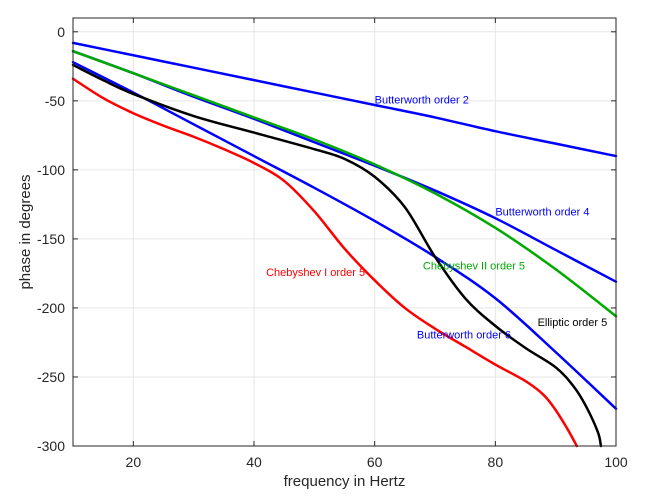 The height and width of the screenshot is (500, 651). Describe the element at coordinates (51, 377) in the screenshot. I see `y-tick-label: -250` at that location.